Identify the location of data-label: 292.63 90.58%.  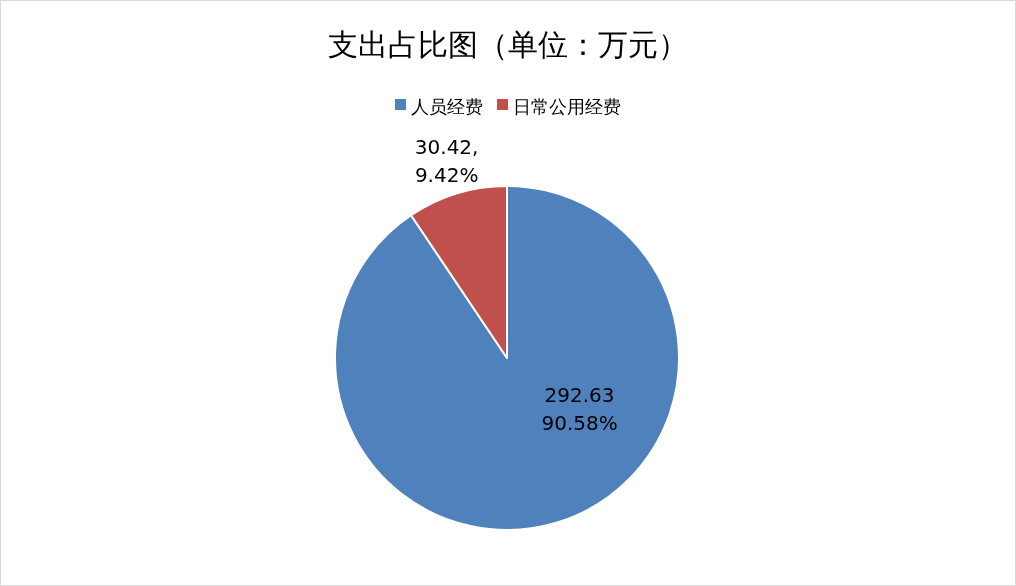
(579, 409).